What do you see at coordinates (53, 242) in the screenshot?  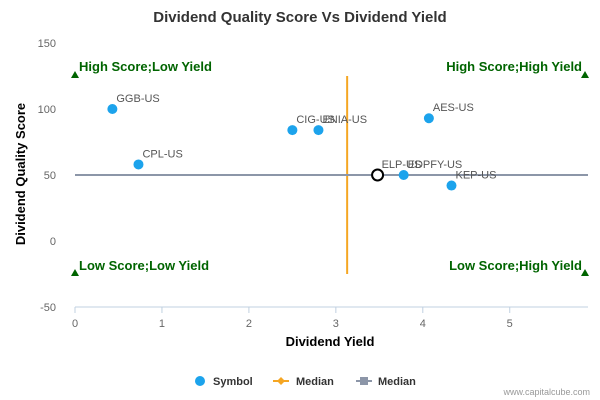 I see `y-tick-label: 0` at bounding box center [53, 242].